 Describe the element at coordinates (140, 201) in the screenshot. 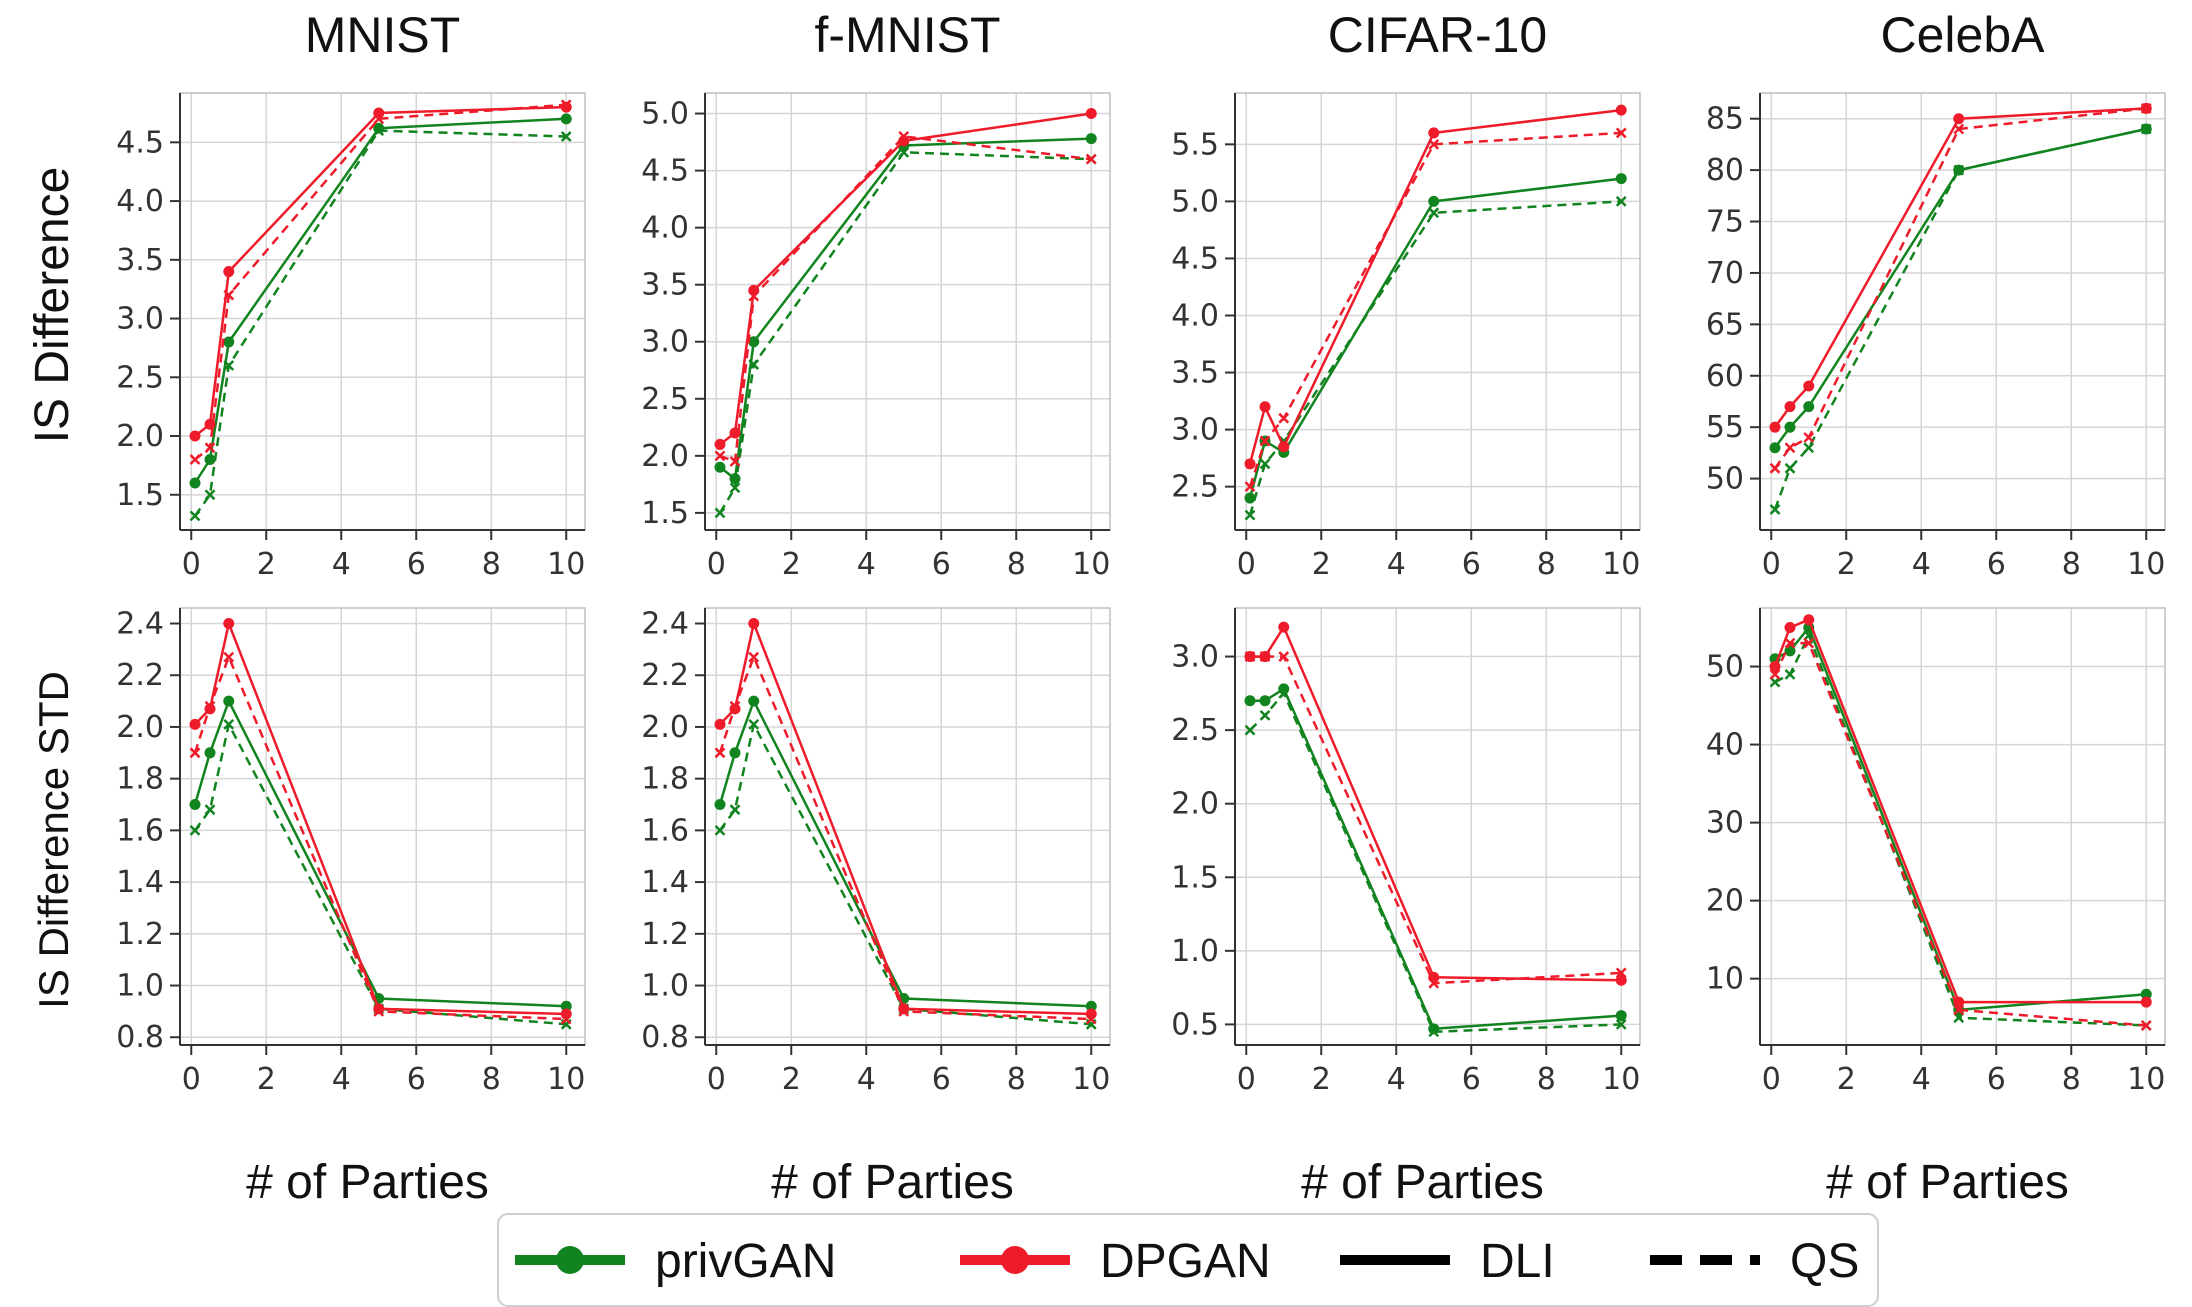

I see `y-tick-label: 4.0` at that location.